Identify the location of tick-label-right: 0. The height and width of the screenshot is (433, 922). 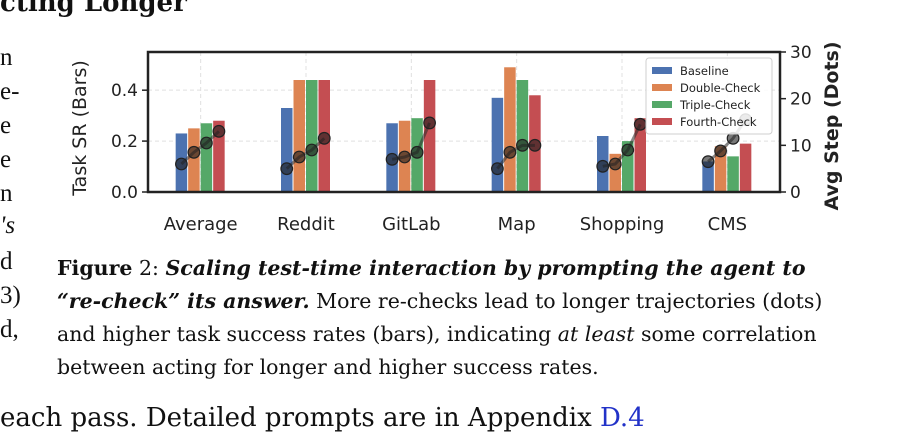
(795, 193).